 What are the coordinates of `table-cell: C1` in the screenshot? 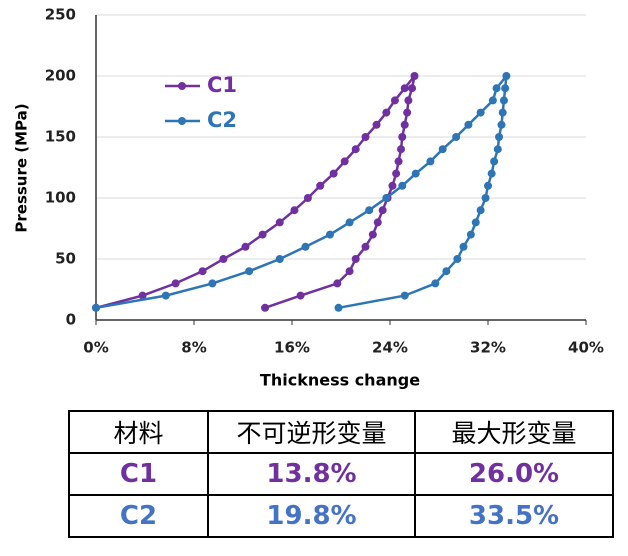 It's located at (138, 474).